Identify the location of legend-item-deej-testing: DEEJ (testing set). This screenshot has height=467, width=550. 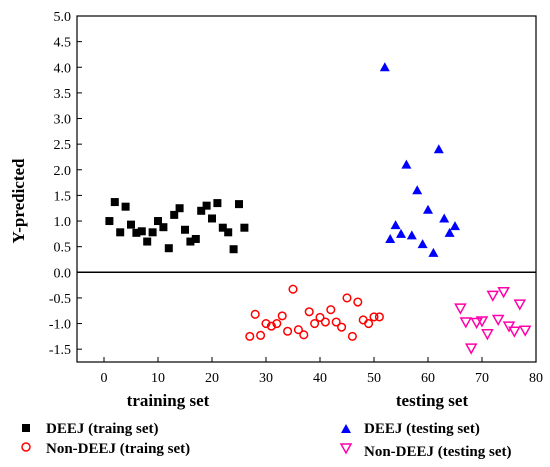
(410, 429).